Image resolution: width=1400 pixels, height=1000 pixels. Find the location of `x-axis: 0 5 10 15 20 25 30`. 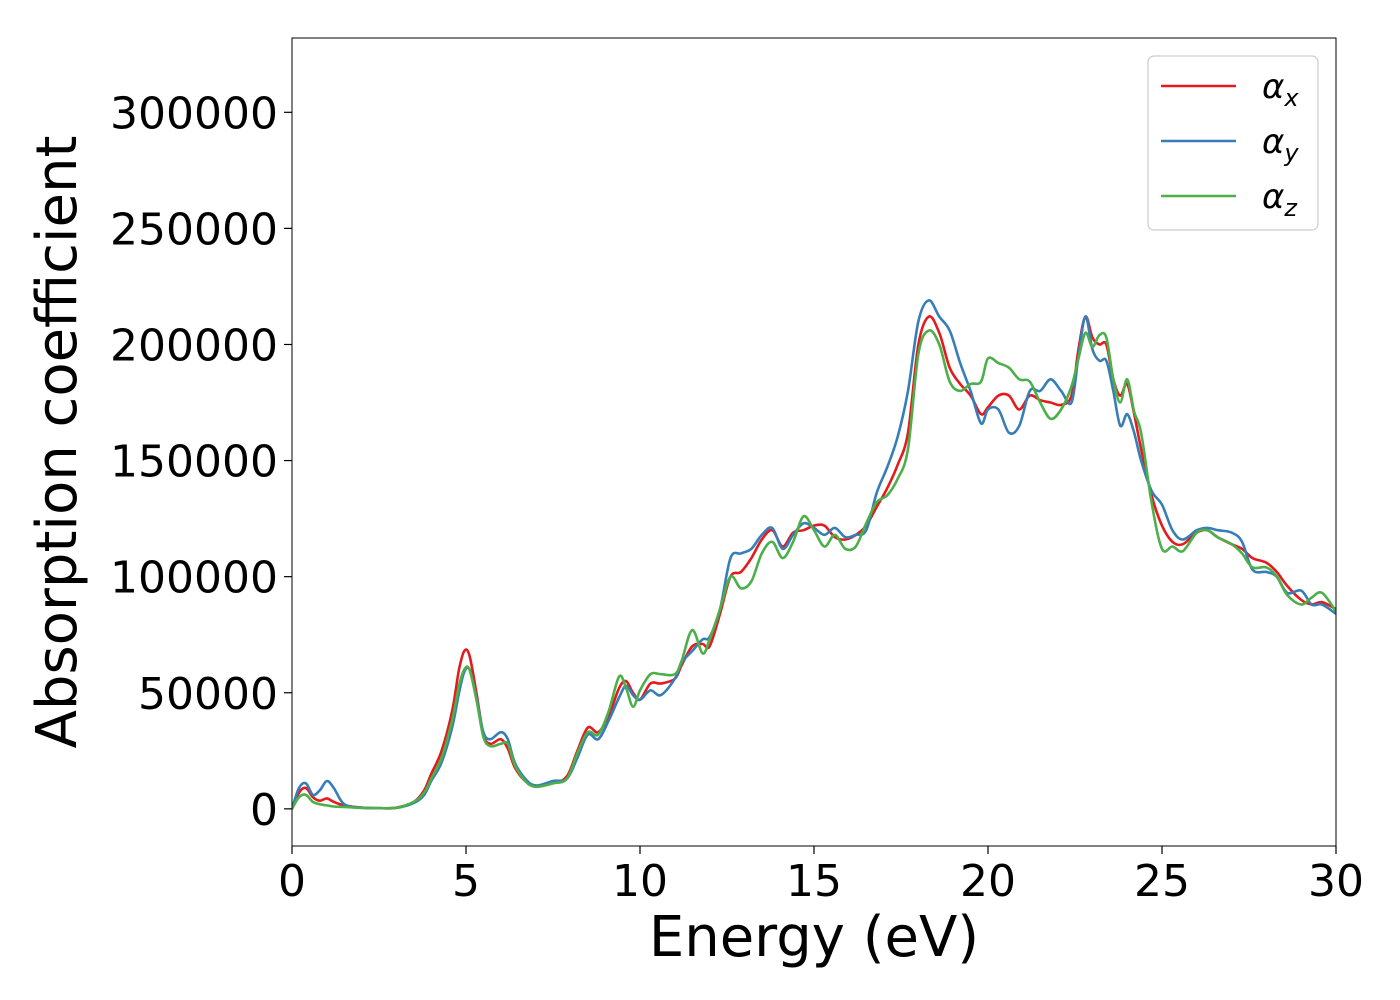

x-axis: 0 5 10 15 20 25 30 is located at coordinates (821, 876).